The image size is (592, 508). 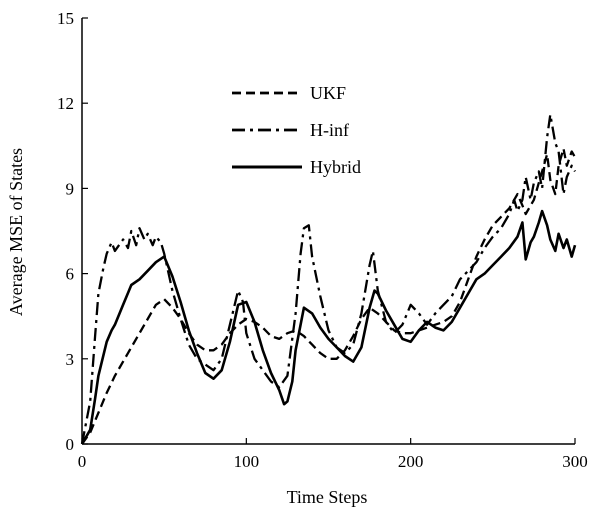 I want to click on x-tick-label: 0, so click(x=82, y=461).